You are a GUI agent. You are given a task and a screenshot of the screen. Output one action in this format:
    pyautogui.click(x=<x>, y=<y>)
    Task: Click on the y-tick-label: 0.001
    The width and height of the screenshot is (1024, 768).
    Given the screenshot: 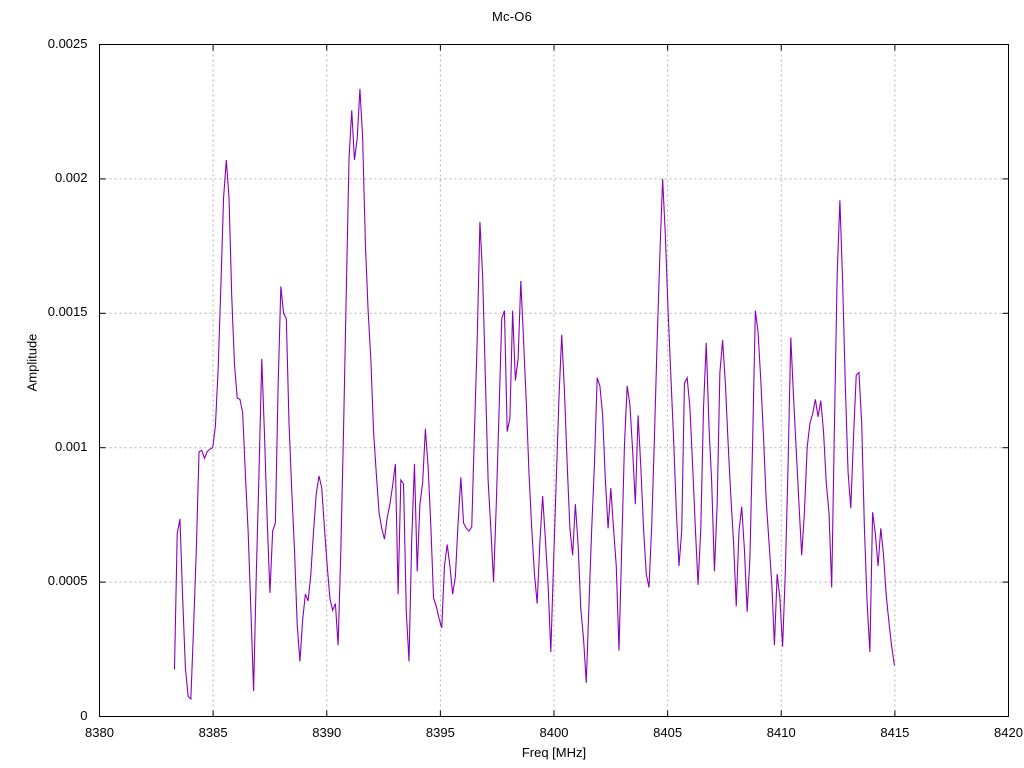 What is the action you would take?
    pyautogui.click(x=71, y=446)
    